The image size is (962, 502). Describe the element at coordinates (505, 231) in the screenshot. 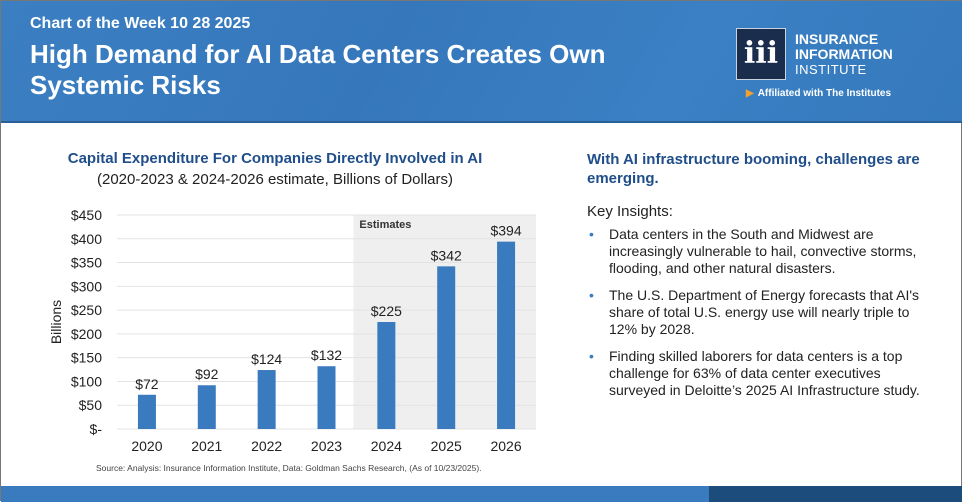

I see `data-label: $394` at that location.